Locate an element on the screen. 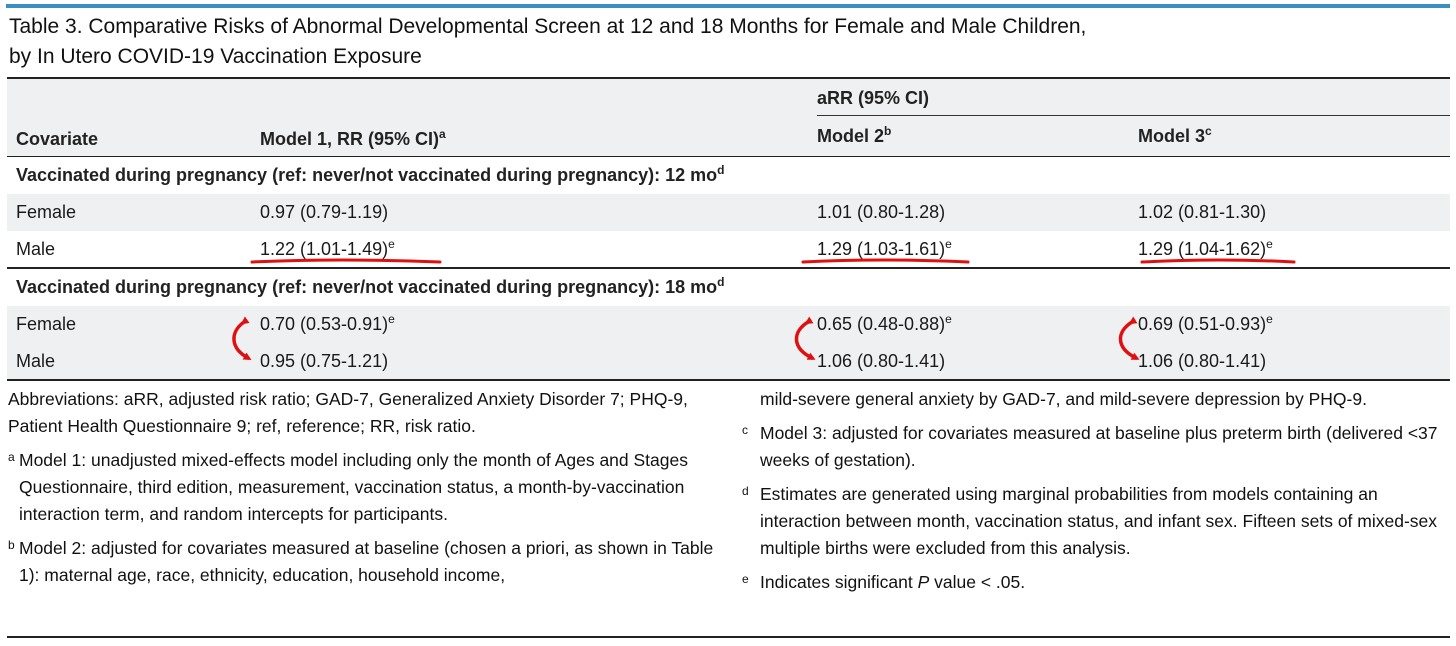 This screenshot has width=1456, height=646. covariate-header: Covariate is located at coordinates (133, 139).